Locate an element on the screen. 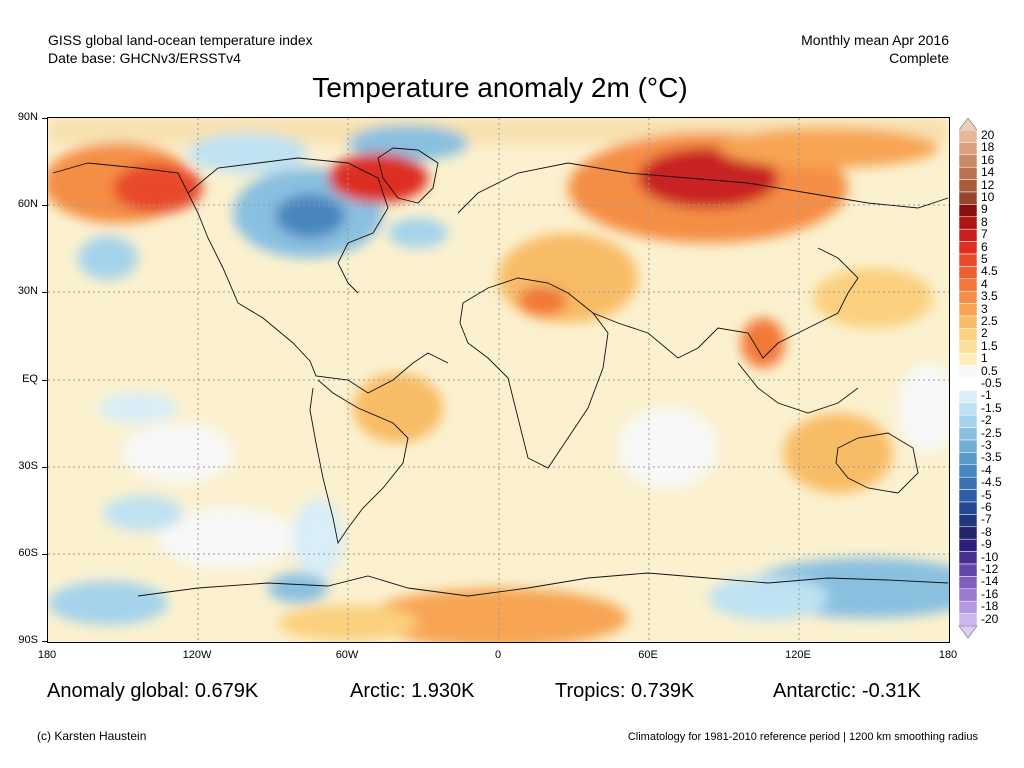 This screenshot has width=1024, height=768. lon-label-120e: 120E is located at coordinates (798, 655).